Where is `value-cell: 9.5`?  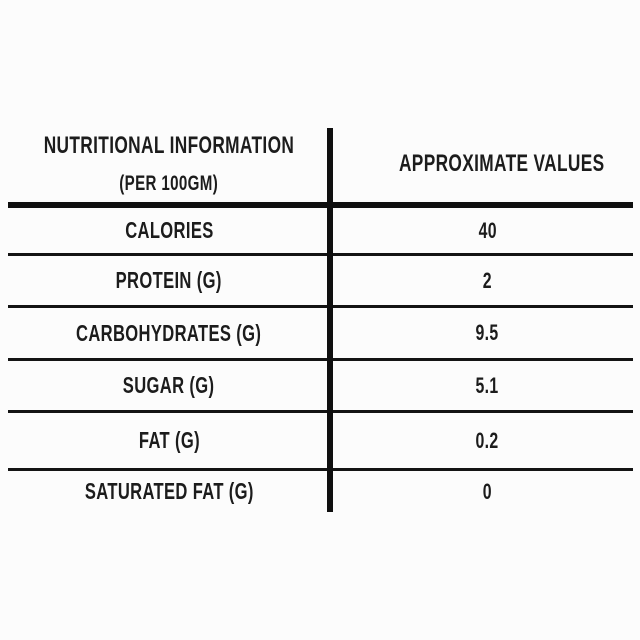
value-cell: 9.5 is located at coordinates (481, 333).